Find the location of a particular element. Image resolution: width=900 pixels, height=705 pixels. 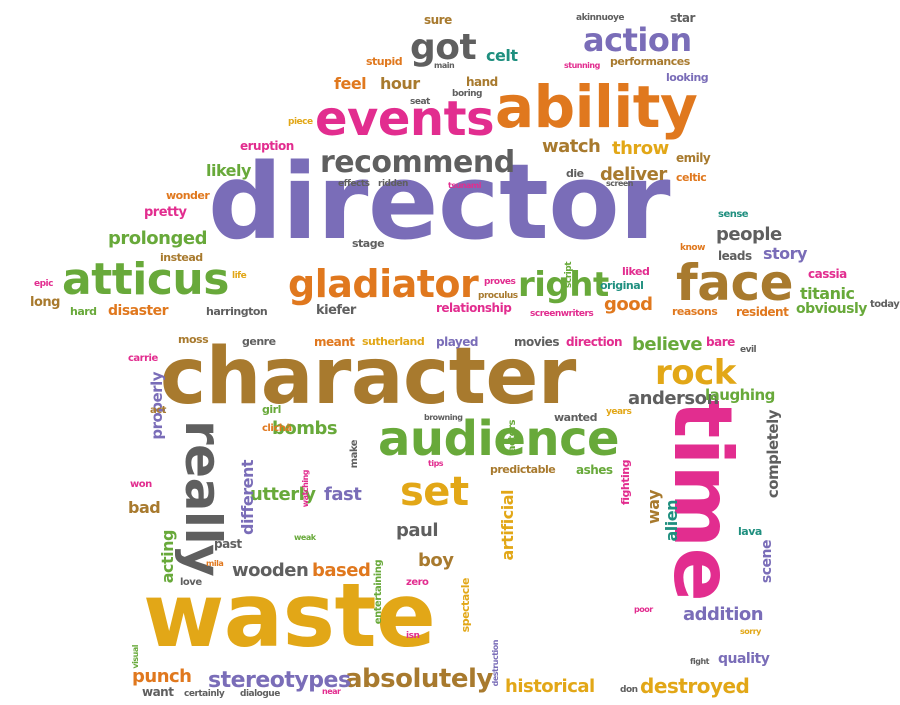

word: stupid is located at coordinates (384, 61).